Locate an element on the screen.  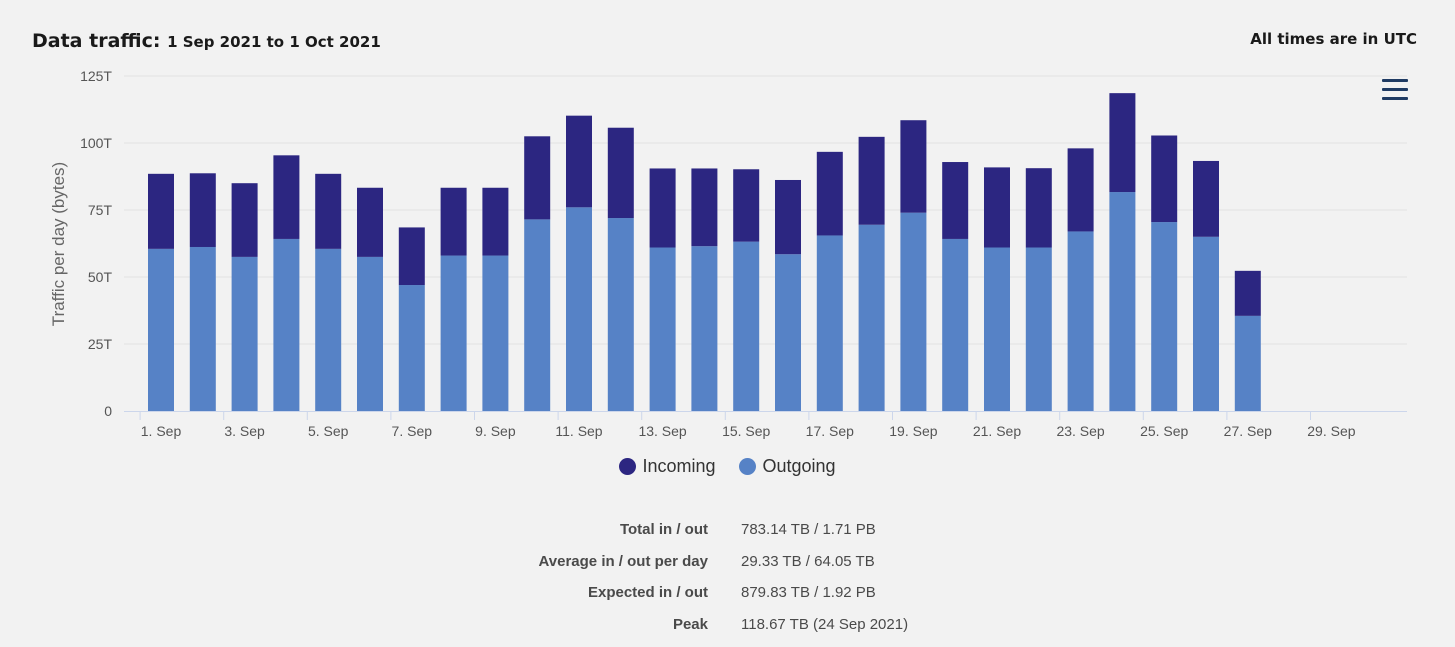
x-tick-label: 23. Sep is located at coordinates (1080, 431).